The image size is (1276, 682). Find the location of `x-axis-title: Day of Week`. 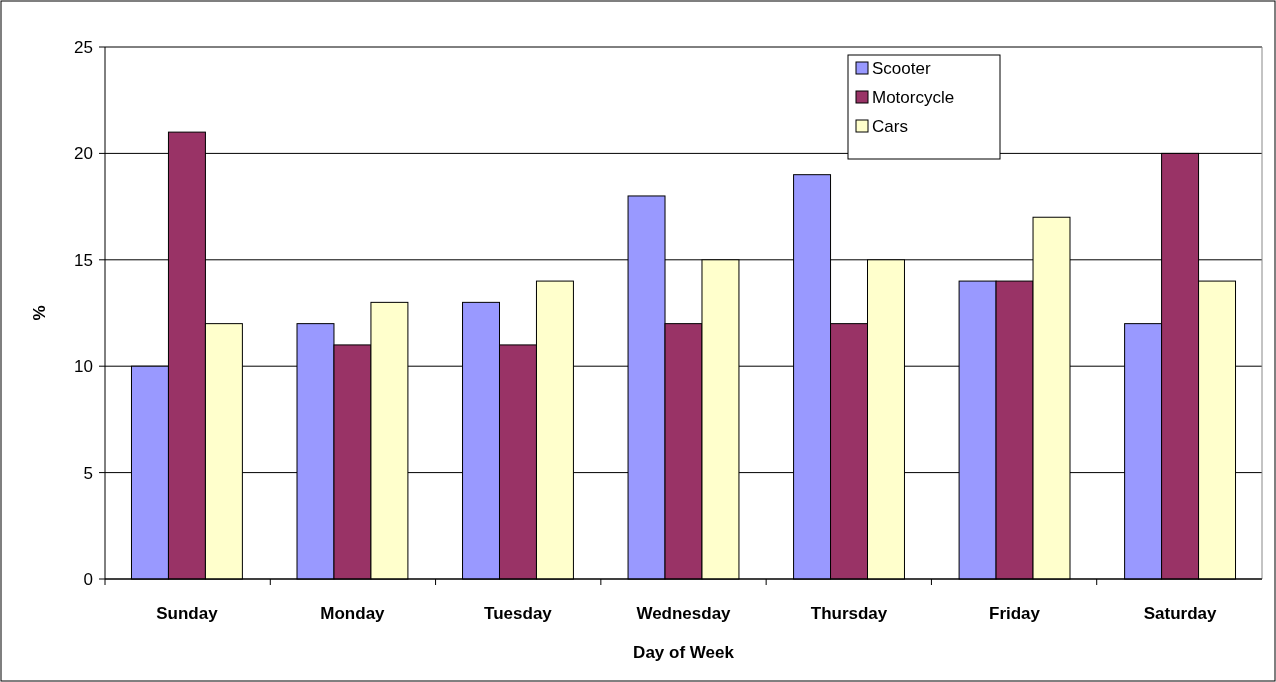

x-axis-title: Day of Week is located at coordinates (684, 652).